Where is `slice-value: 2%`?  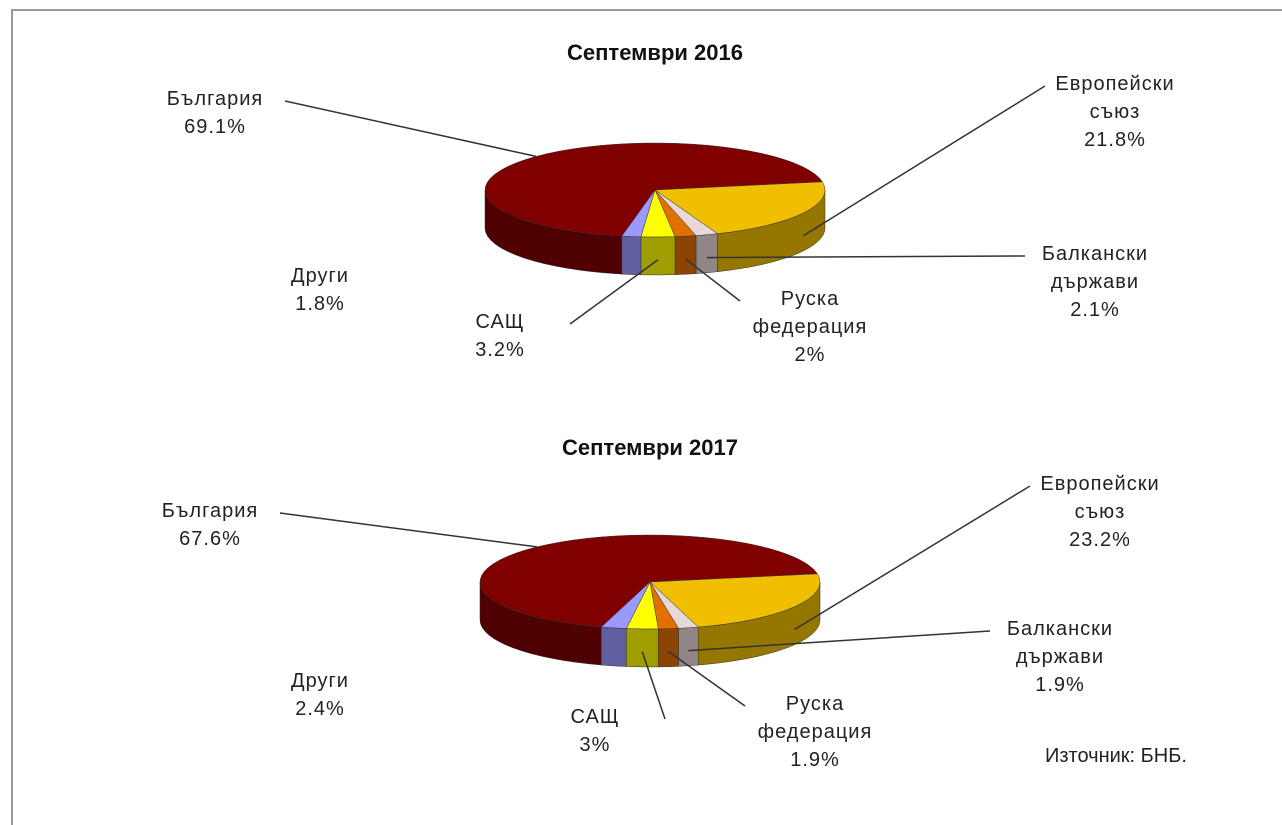
slice-value: 2% is located at coordinates (810, 355).